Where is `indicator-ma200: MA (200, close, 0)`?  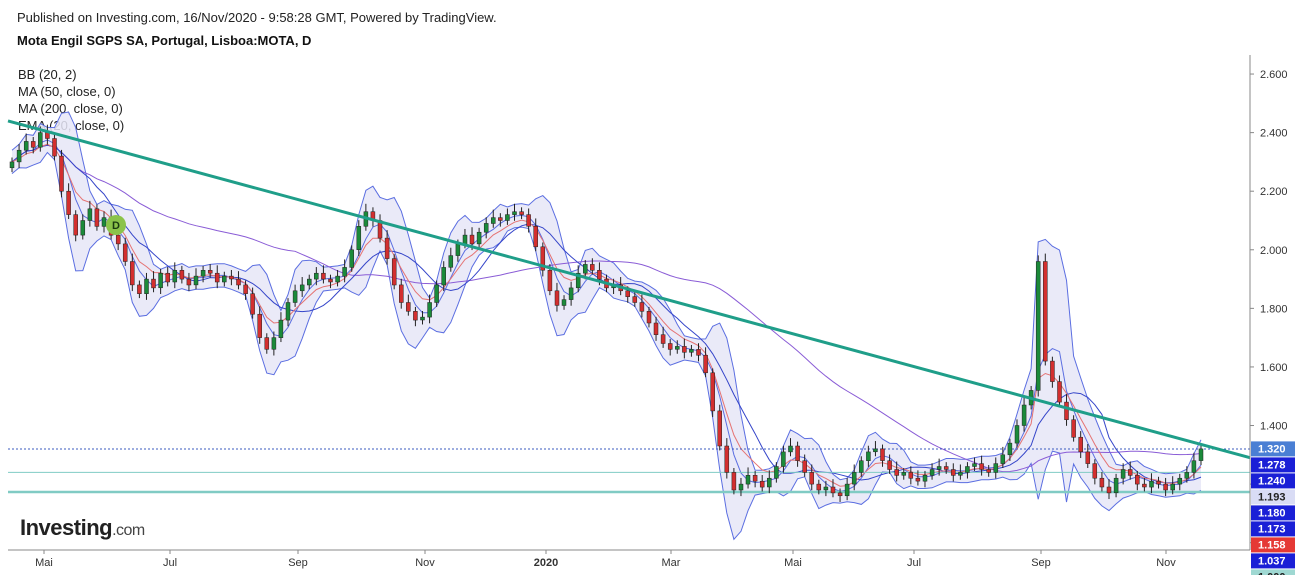 indicator-ma200: MA (200, close, 0) is located at coordinates (70, 108).